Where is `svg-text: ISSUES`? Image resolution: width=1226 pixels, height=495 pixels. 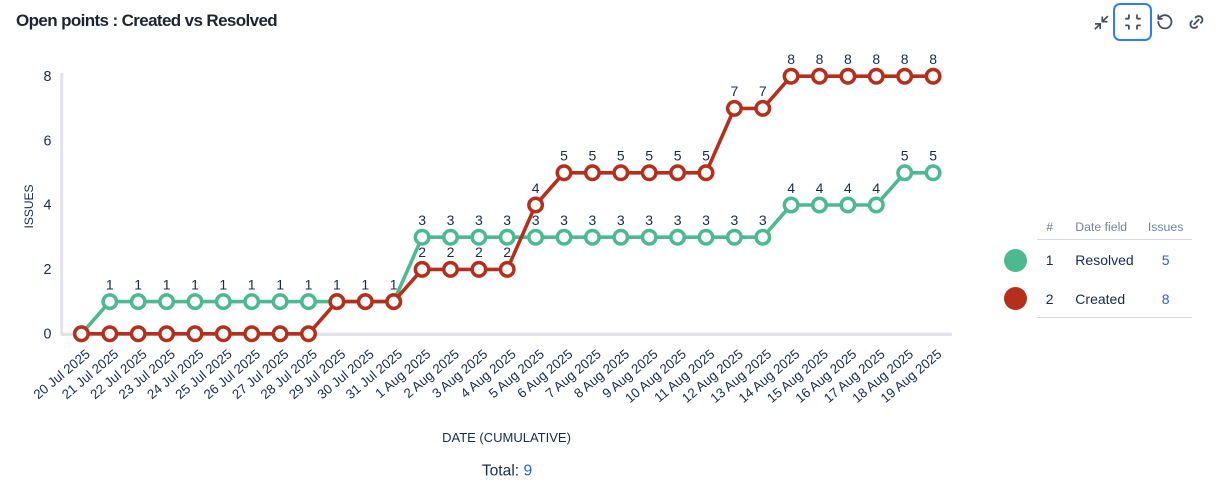 svg-text: ISSUES is located at coordinates (29, 206).